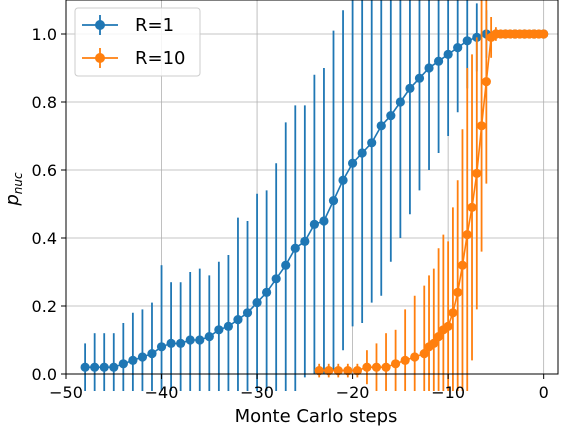  I want to click on x-tick-label: −40, so click(162, 392).